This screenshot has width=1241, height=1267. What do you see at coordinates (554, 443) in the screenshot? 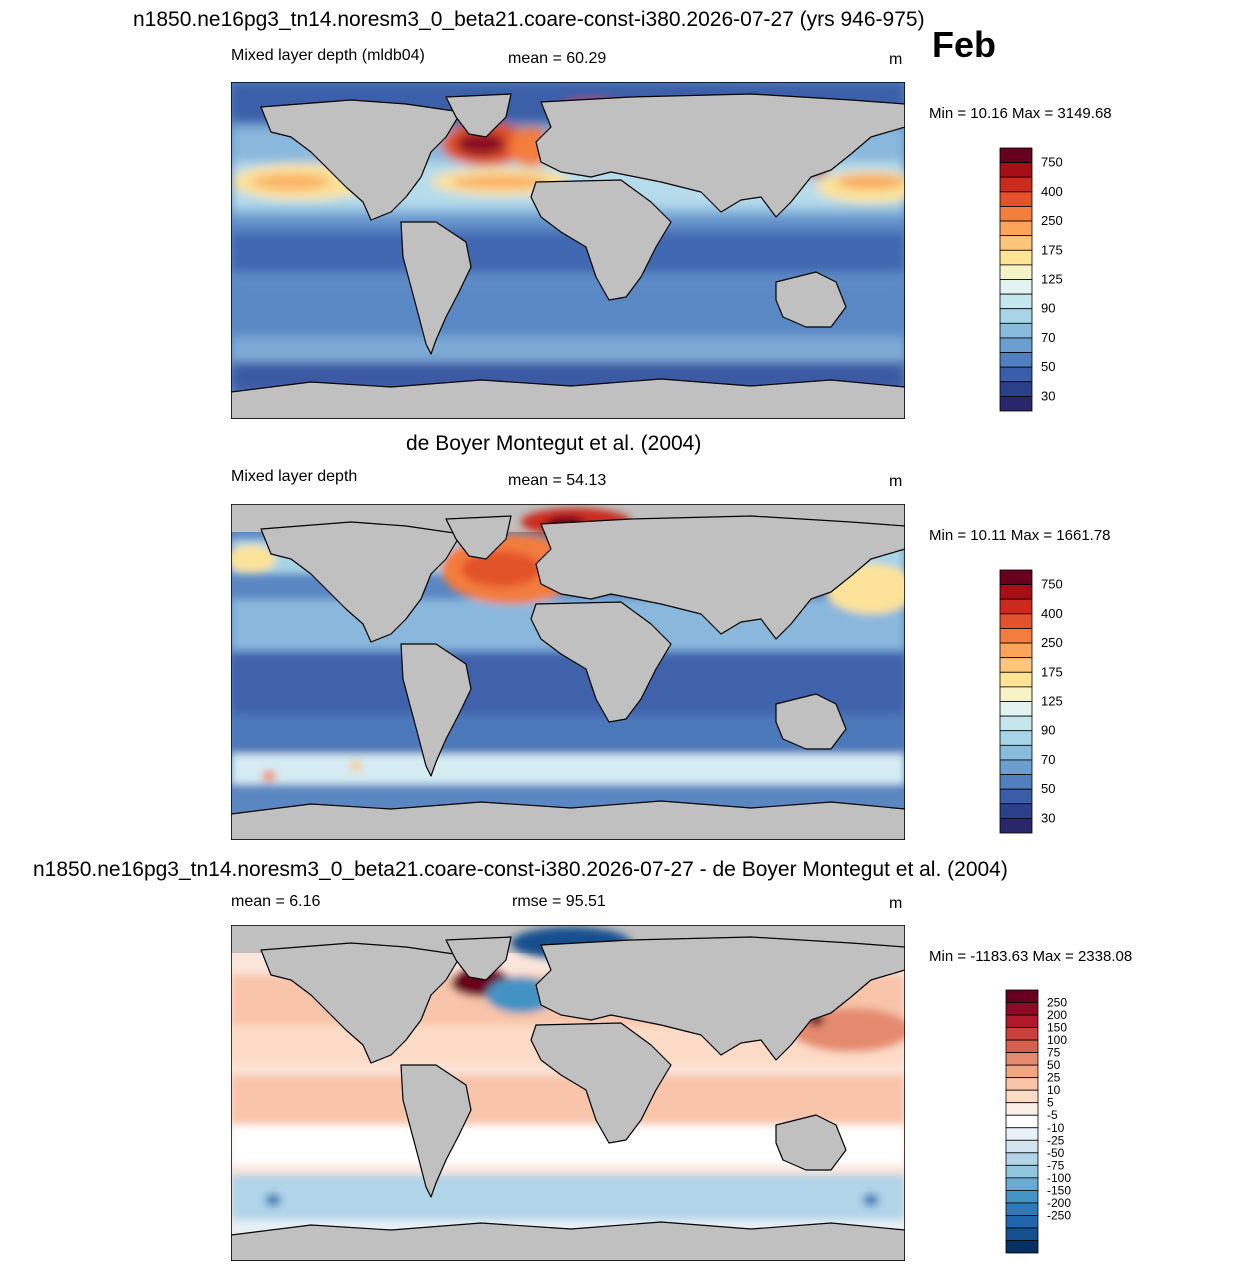
I see `panel2-title: de Boyer Montegut et al. (2004)` at bounding box center [554, 443].